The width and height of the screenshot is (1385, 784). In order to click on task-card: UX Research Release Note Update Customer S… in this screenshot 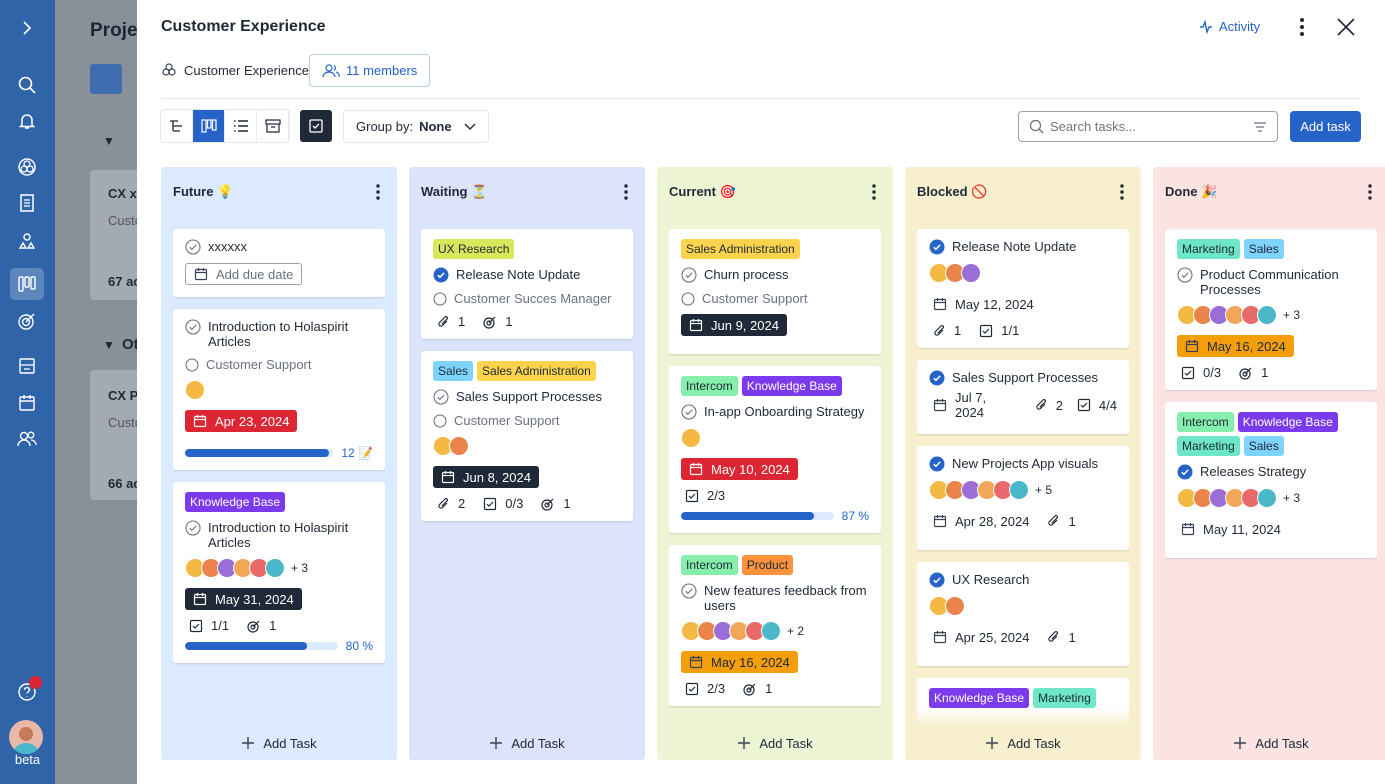, I will do `click(527, 284)`.